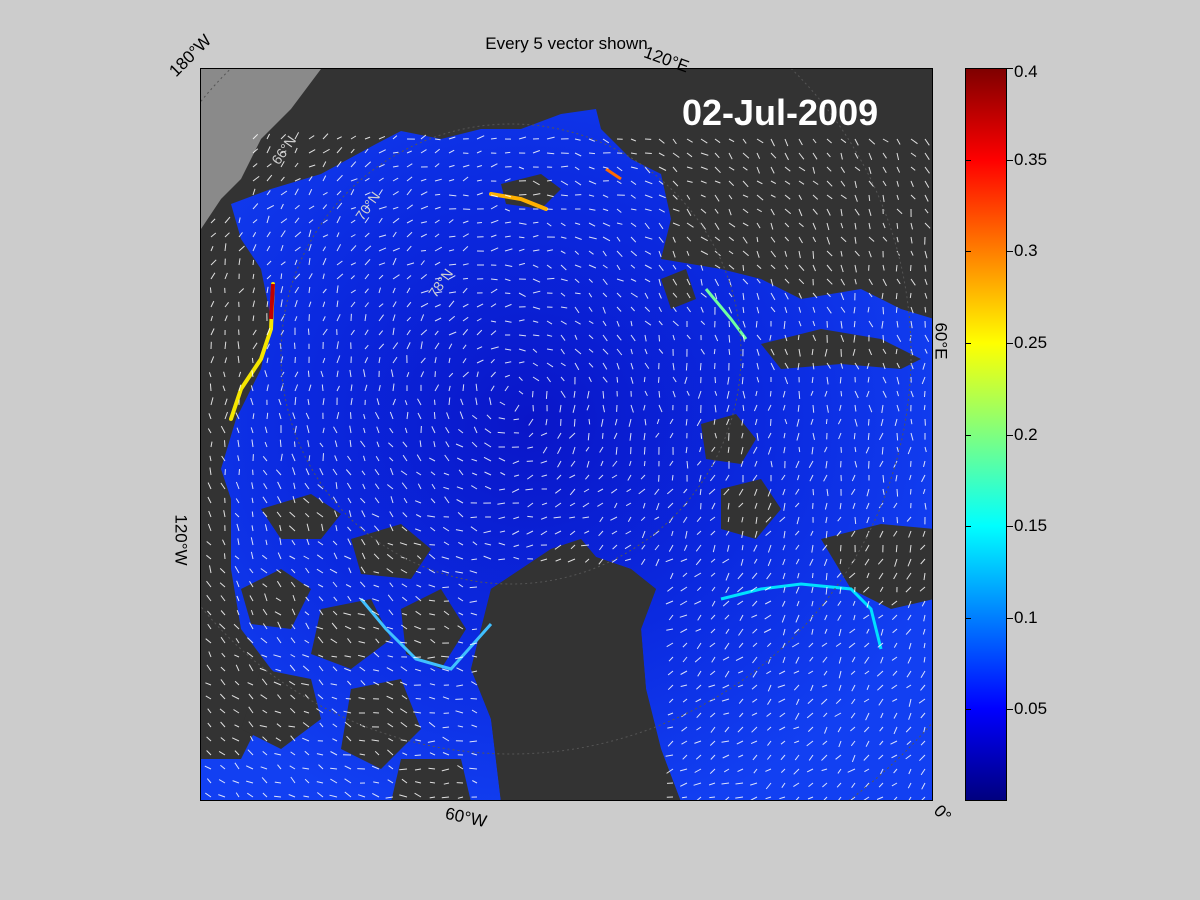  Describe the element at coordinates (968, 68) in the screenshot. I see `colorbar-tick-mark` at that location.